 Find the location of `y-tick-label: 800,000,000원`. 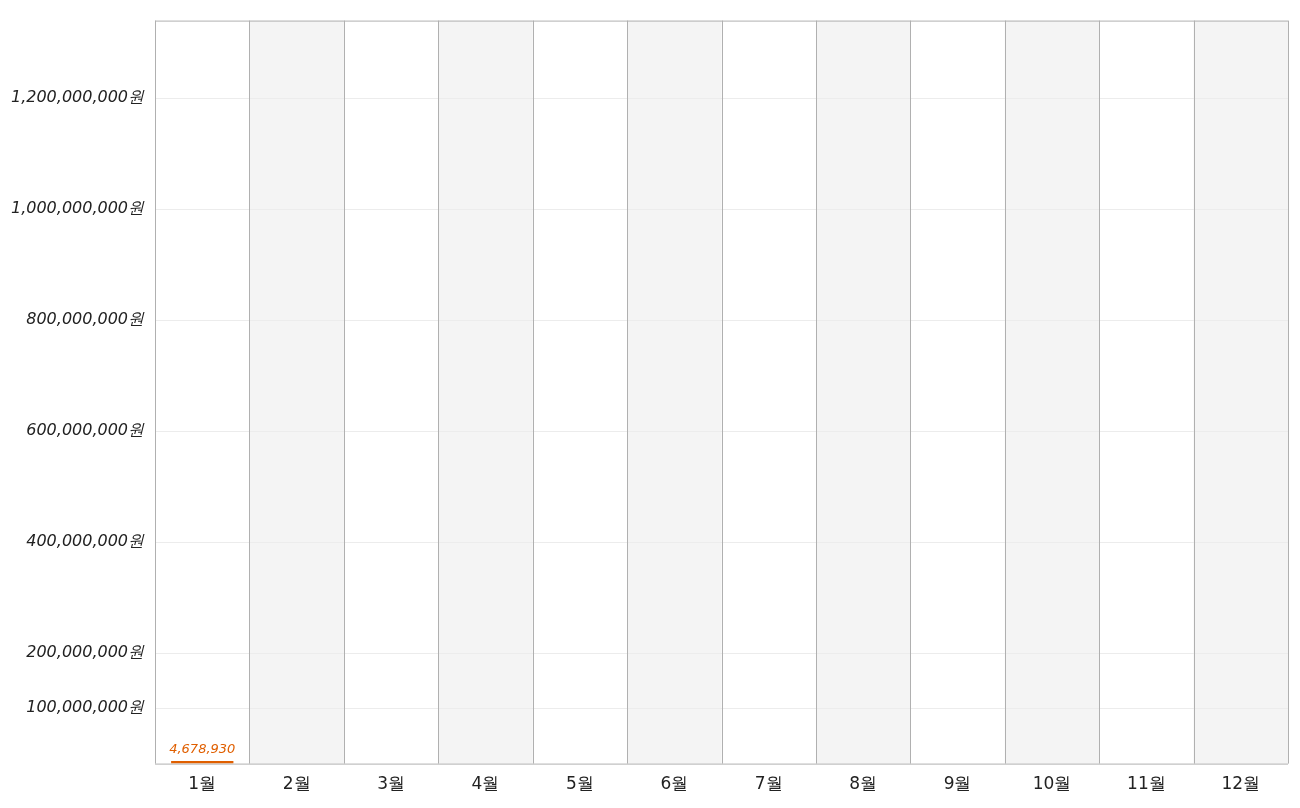

y-tick-label: 800,000,000원 is located at coordinates (86, 319).